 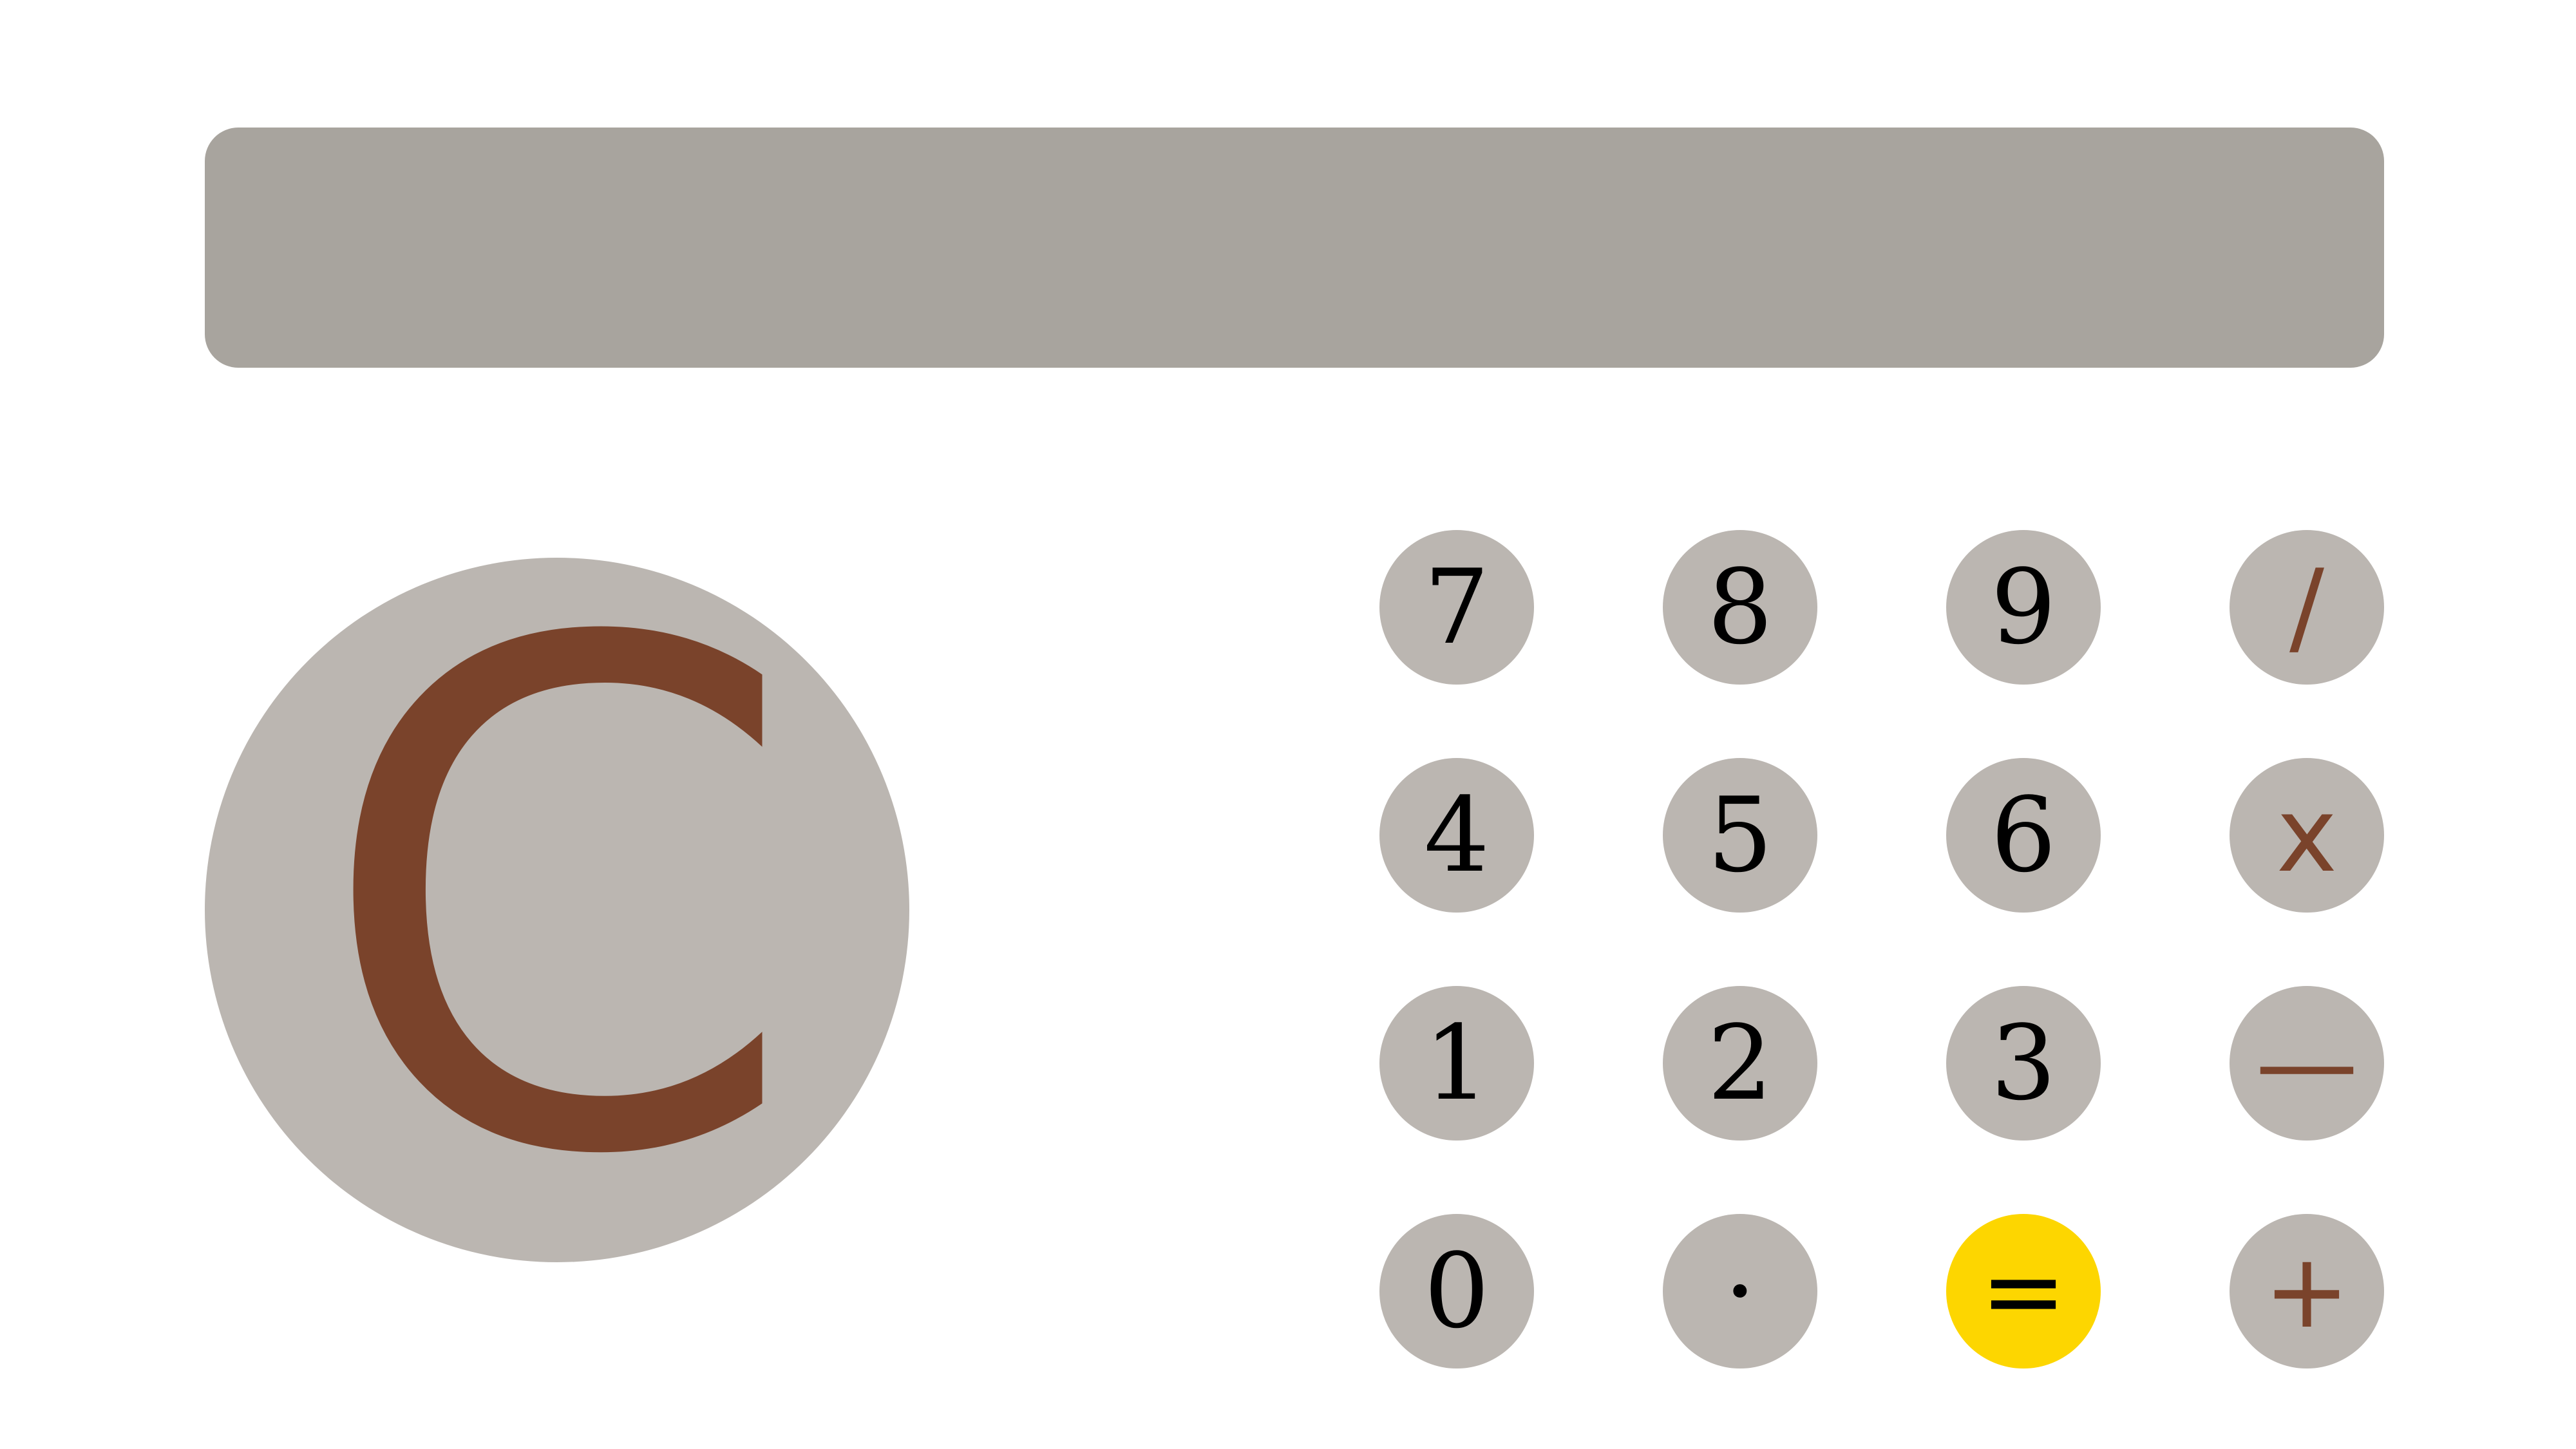 I want to click on key-3: 3, so click(x=2024, y=1063).